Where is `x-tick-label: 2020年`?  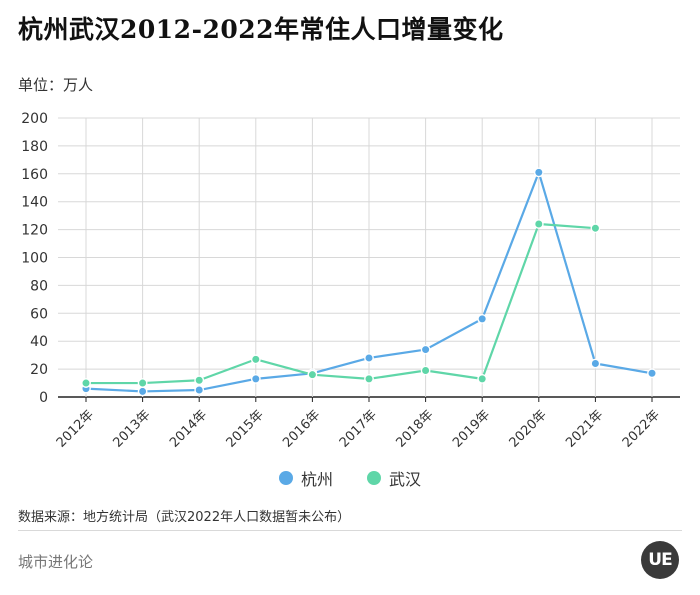
x-tick-label: 2020年 is located at coordinates (528, 428).